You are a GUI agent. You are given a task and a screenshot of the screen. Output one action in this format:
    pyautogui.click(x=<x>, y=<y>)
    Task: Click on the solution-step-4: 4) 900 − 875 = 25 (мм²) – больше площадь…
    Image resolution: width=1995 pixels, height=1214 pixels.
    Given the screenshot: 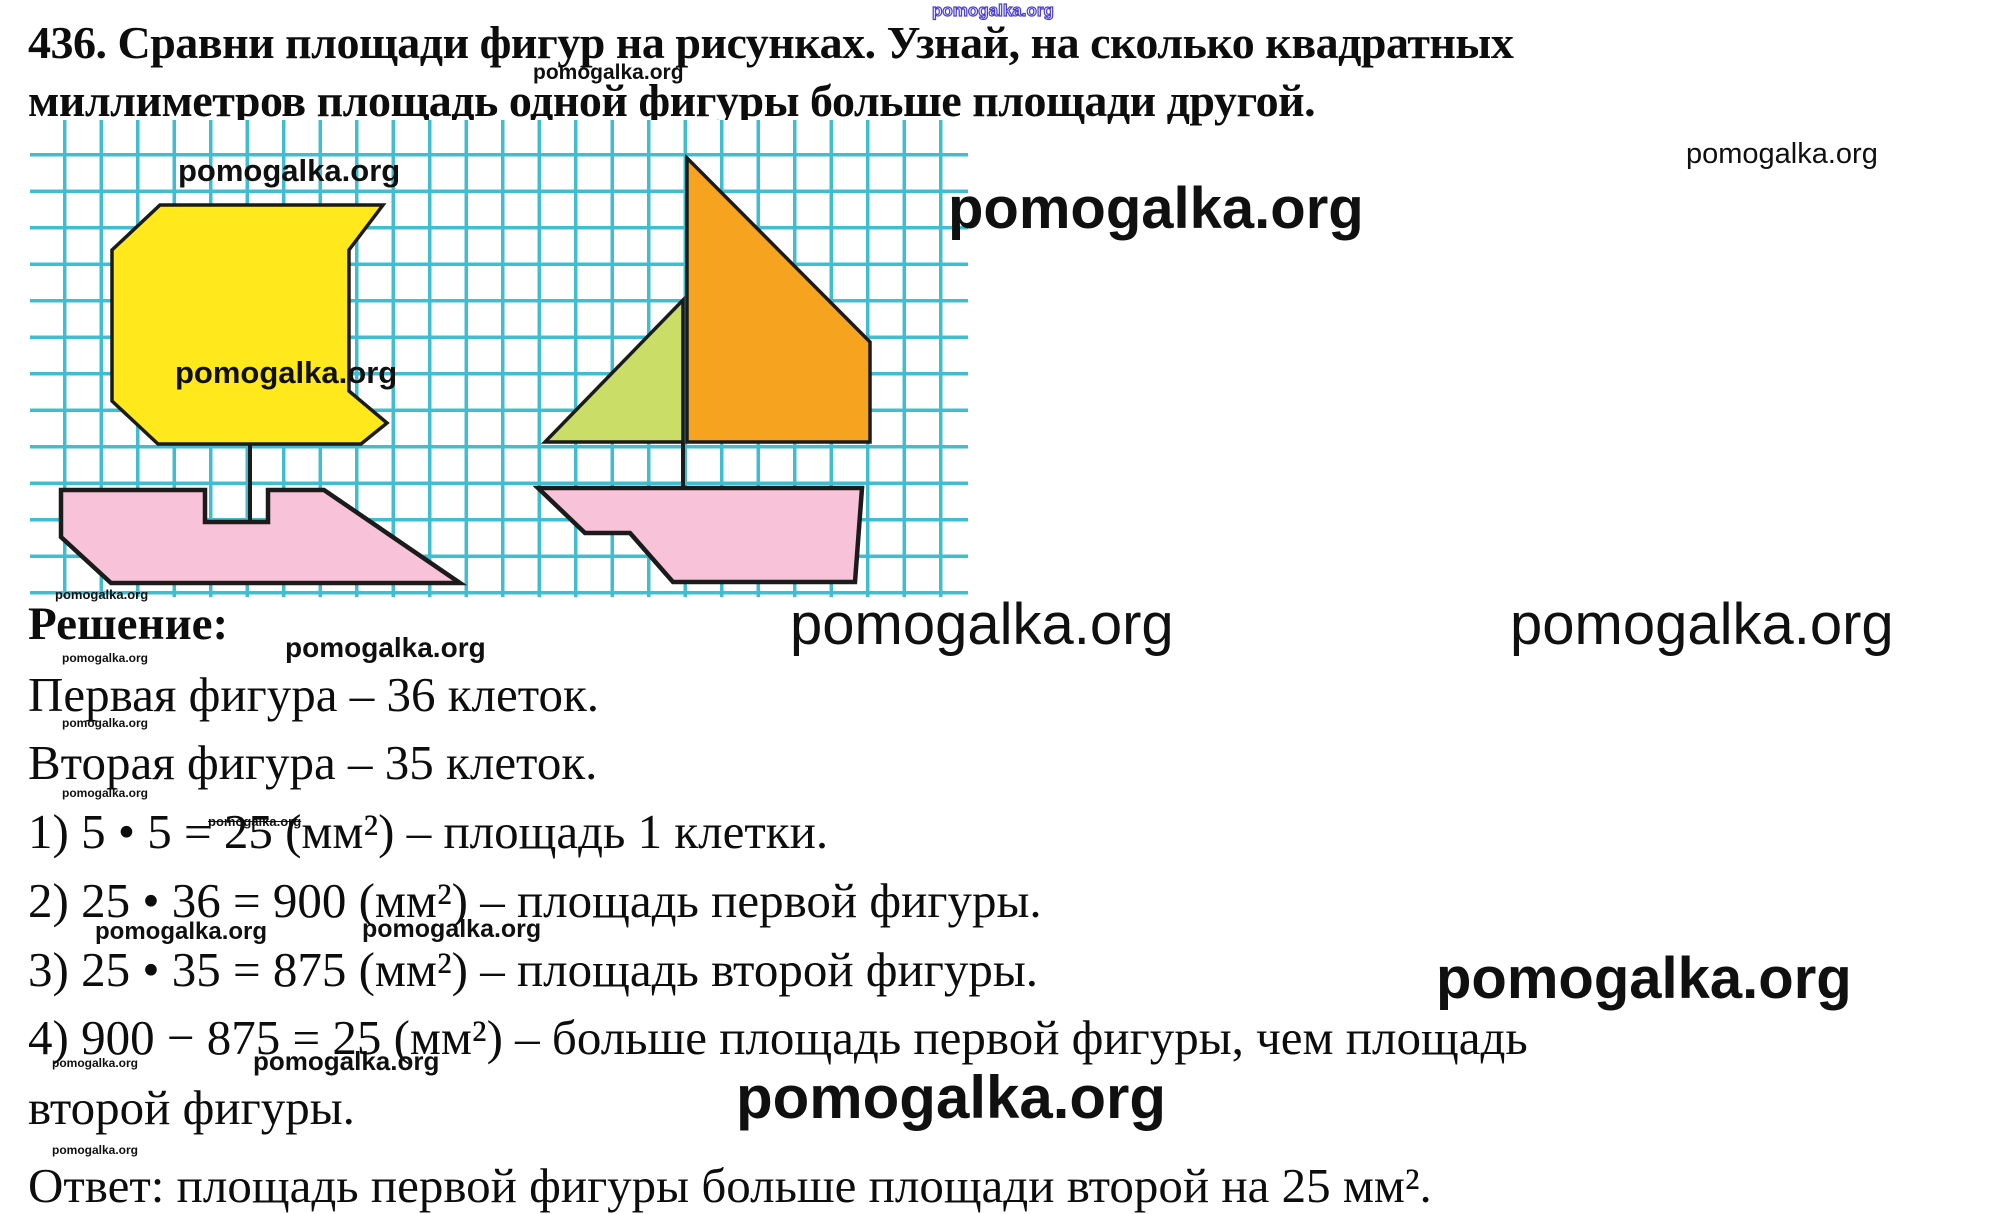 What is the action you would take?
    pyautogui.click(x=778, y=1037)
    